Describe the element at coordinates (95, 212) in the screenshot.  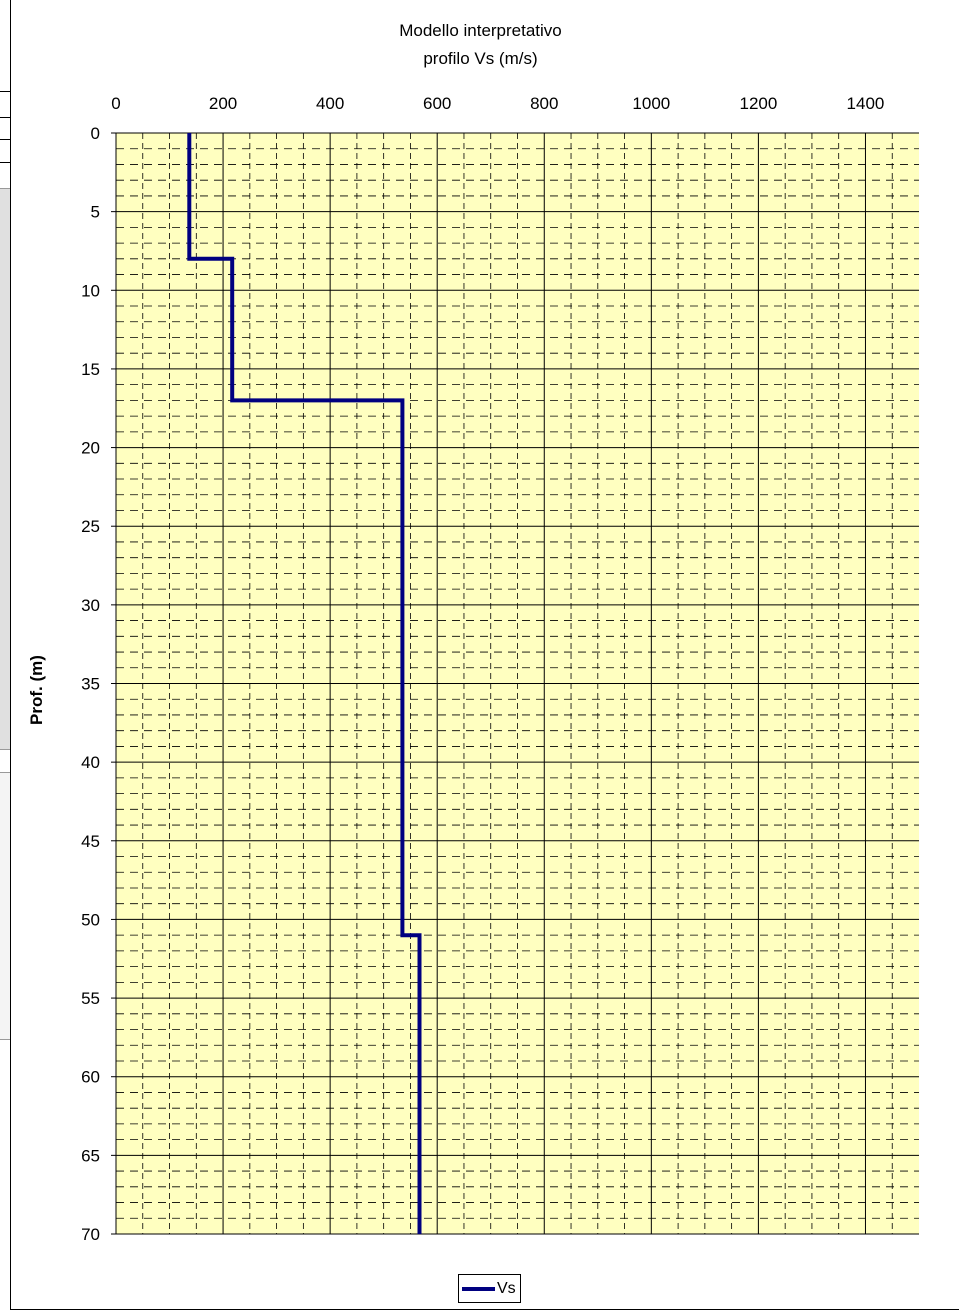
I see `y-tick-label: 5` at that location.